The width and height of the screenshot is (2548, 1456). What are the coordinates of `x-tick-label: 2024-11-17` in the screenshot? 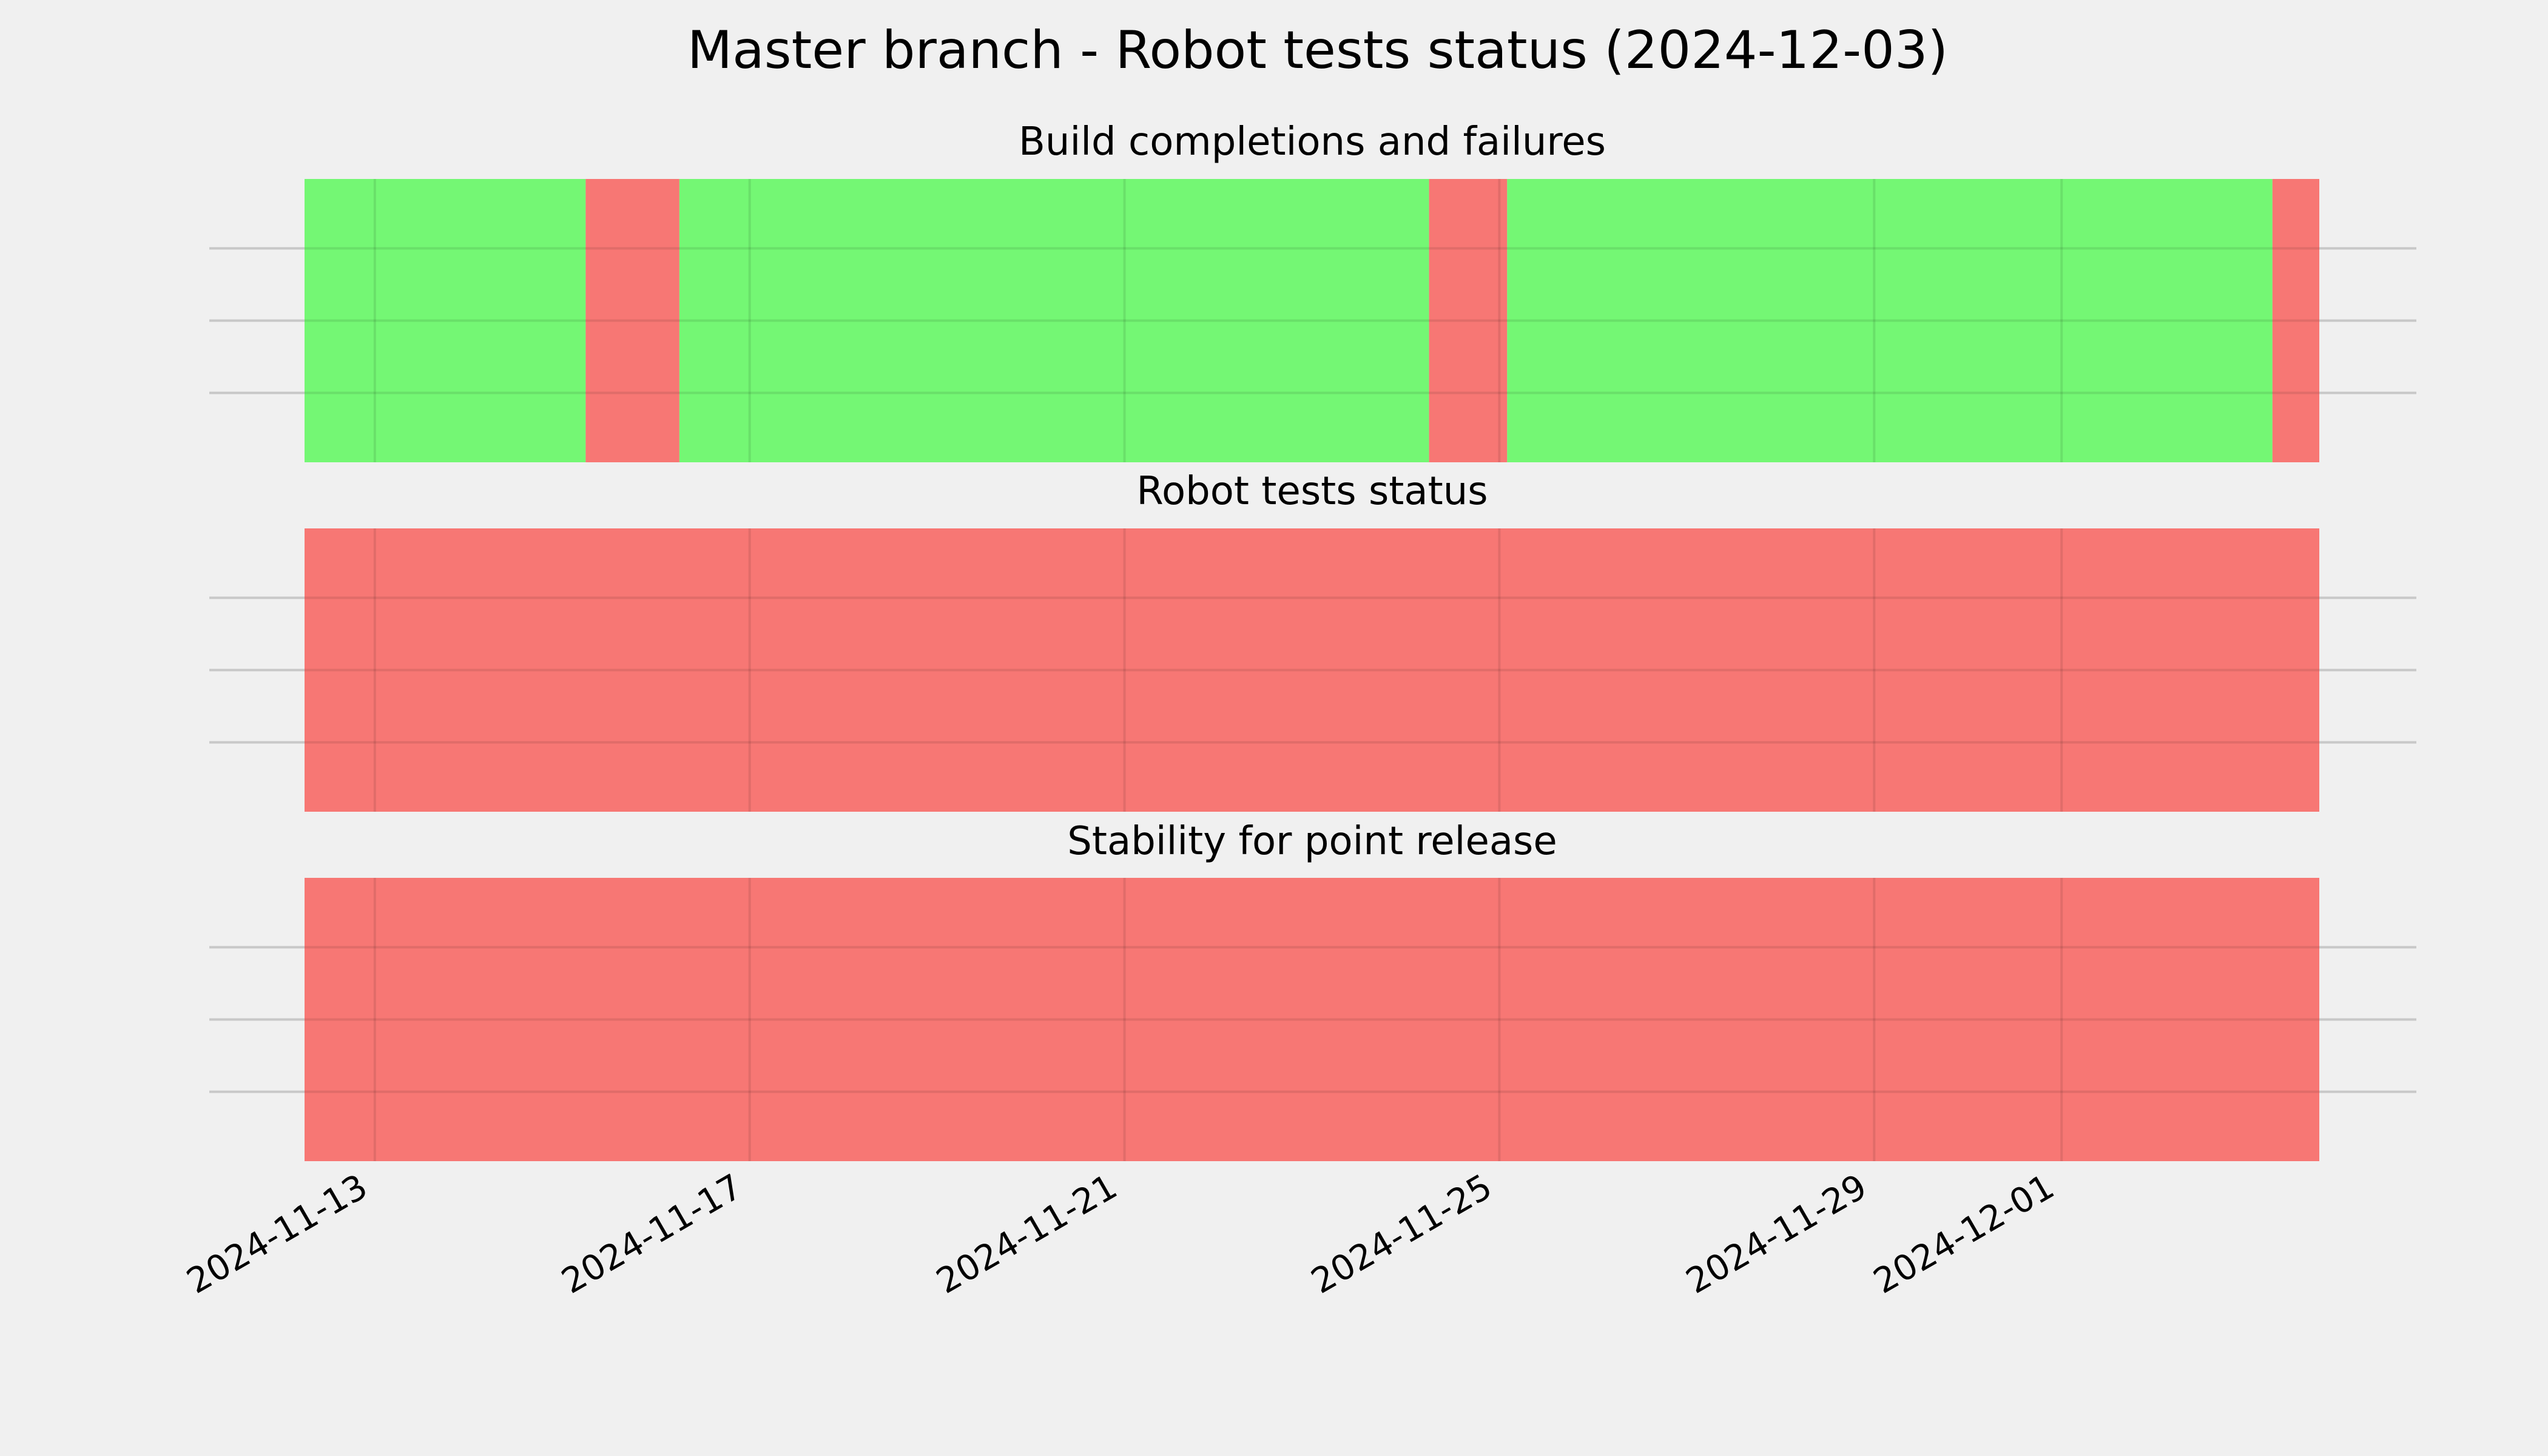 It's located at (652, 1234).